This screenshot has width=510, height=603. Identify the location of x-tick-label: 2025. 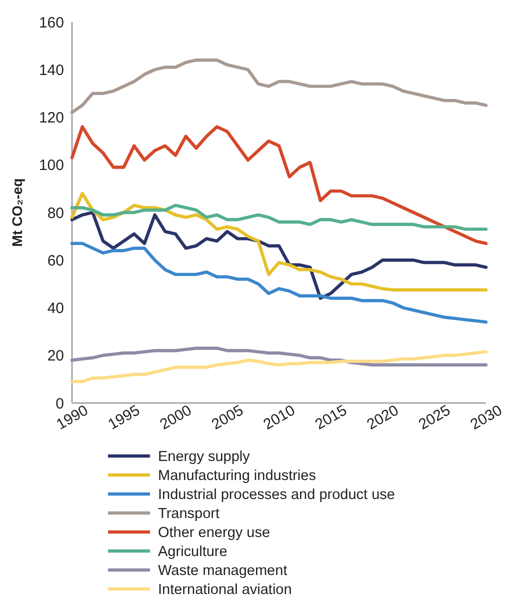
(435, 418).